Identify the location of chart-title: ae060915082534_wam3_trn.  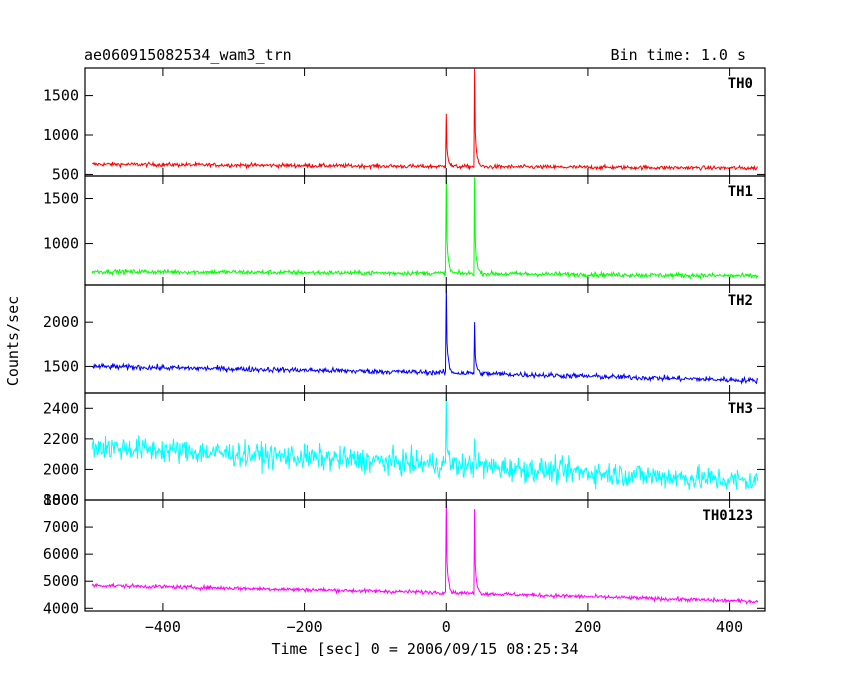
(188, 55).